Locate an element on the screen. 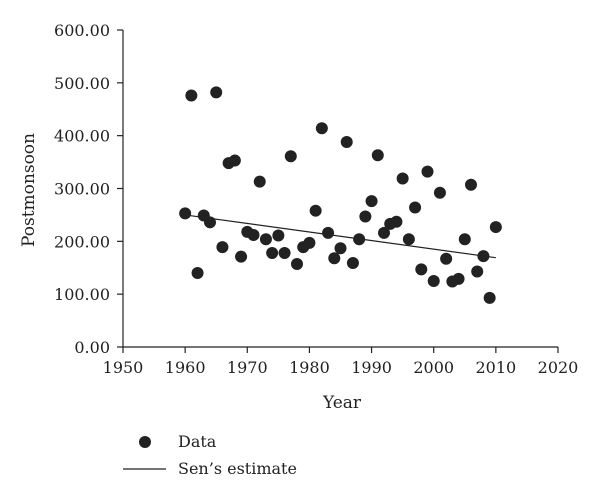 The height and width of the screenshot is (498, 600). y-tick-label: 400.00 is located at coordinates (82, 136).